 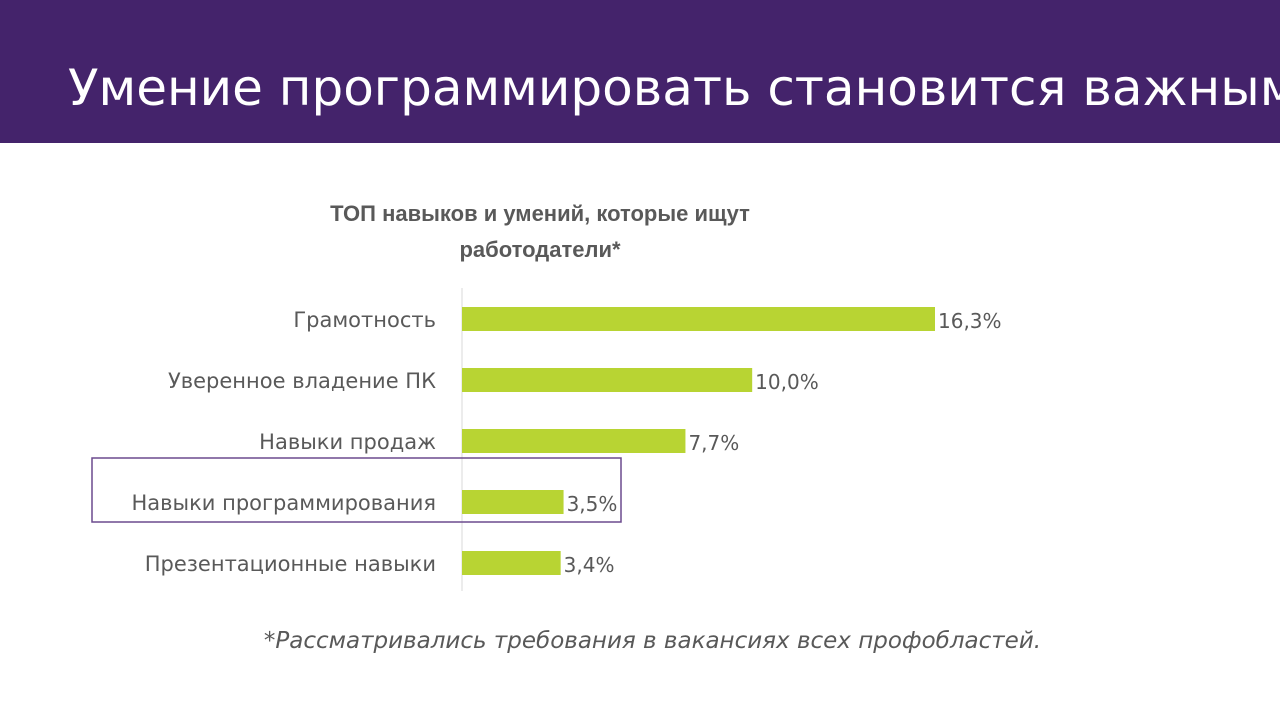 I want to click on value-label: 16,3%, so click(x=970, y=321).